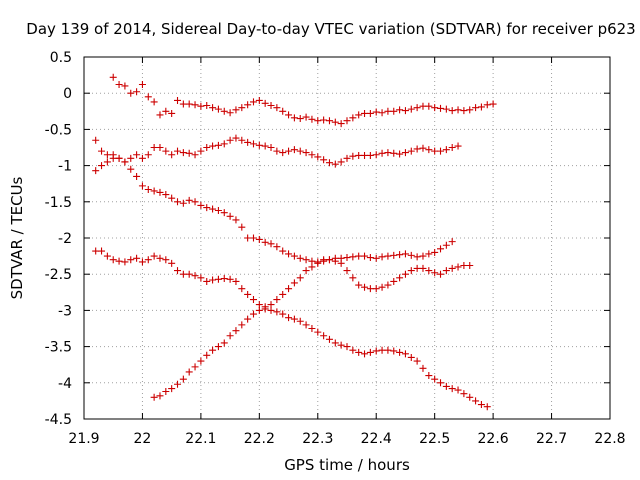 Image resolution: width=640 pixels, height=480 pixels. Describe the element at coordinates (317, 439) in the screenshot. I see `x-tick-label: 22.3` at that location.